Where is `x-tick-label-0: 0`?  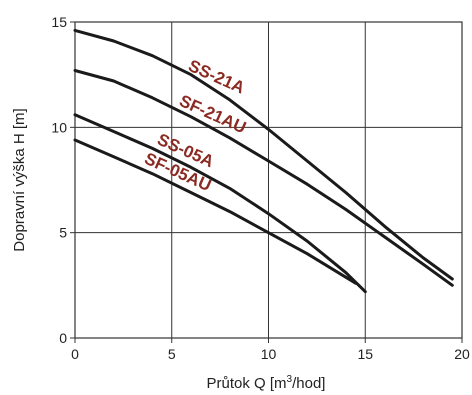 x-tick-label-0: 0 is located at coordinates (75, 354).